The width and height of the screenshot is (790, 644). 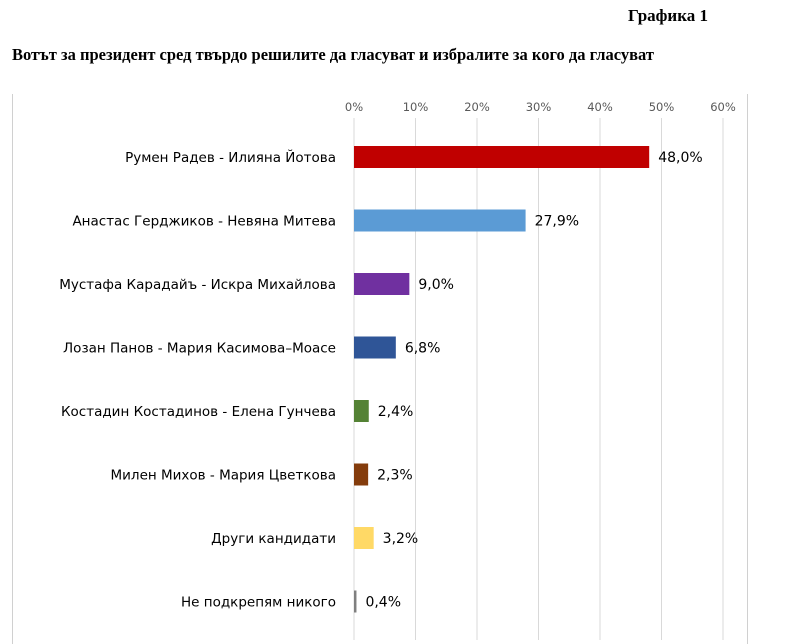 What do you see at coordinates (662, 107) in the screenshot?
I see `tick-label: 50%` at bounding box center [662, 107].